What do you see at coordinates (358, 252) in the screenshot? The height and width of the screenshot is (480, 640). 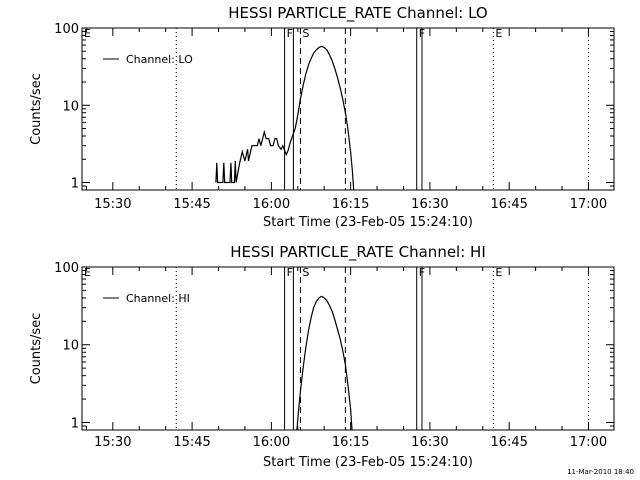 I see `chart-title: HESSI PARTICLE_RATE Channel: HI` at bounding box center [358, 252].